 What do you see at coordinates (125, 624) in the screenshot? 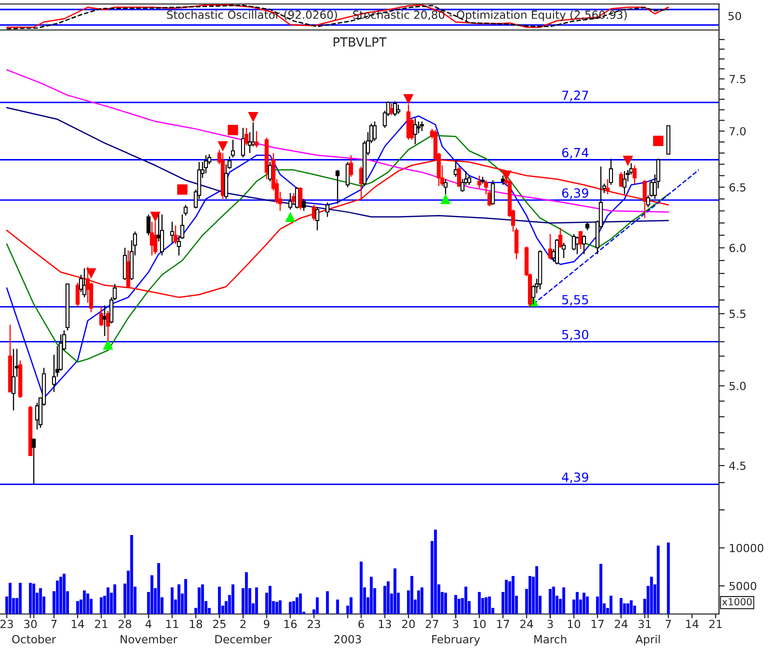
I see `x-tick-label: 28` at bounding box center [125, 624].